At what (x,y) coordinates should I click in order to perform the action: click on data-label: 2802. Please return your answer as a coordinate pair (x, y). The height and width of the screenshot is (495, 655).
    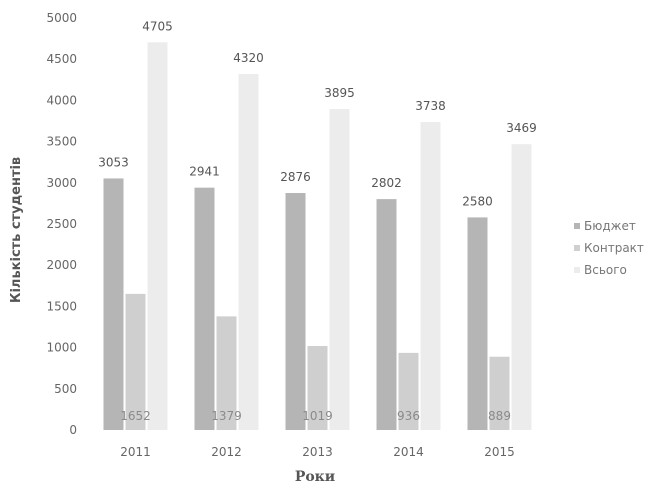
    Looking at the image, I should click on (386, 183).